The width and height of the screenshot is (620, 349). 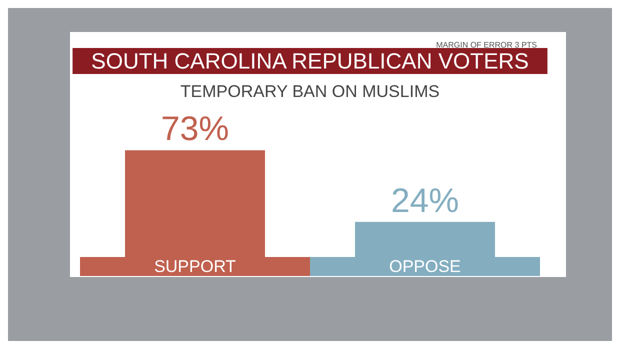 What do you see at coordinates (195, 266) in the screenshot?
I see `x-tick-label: SUPPORT` at bounding box center [195, 266].